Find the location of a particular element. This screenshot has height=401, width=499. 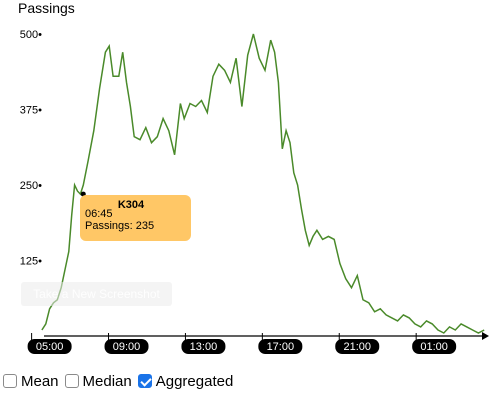

y-tick-label: 375• is located at coordinates (31, 111).